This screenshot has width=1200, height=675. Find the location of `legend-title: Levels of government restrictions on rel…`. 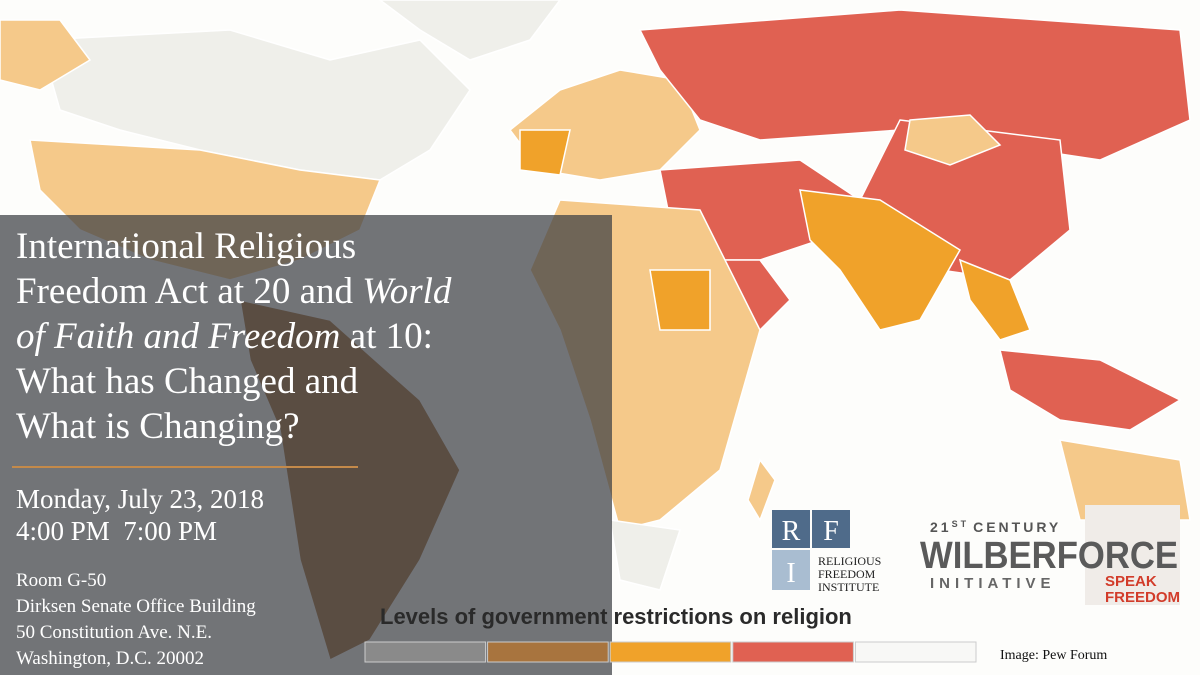

legend-title: Levels of government restrictions on rel… is located at coordinates (616, 616).